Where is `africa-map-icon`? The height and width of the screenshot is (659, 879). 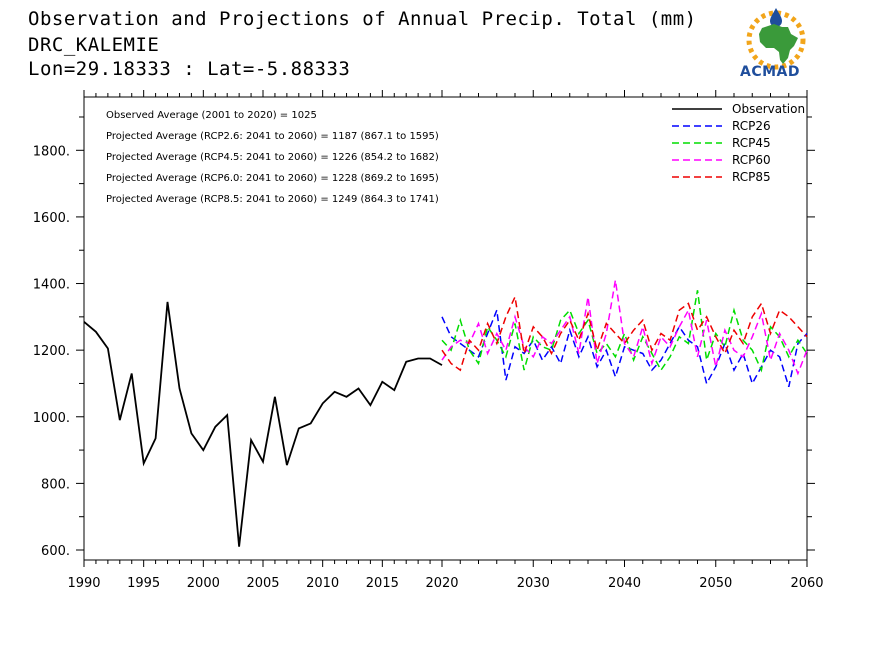 africa-map-icon is located at coordinates (778, 44).